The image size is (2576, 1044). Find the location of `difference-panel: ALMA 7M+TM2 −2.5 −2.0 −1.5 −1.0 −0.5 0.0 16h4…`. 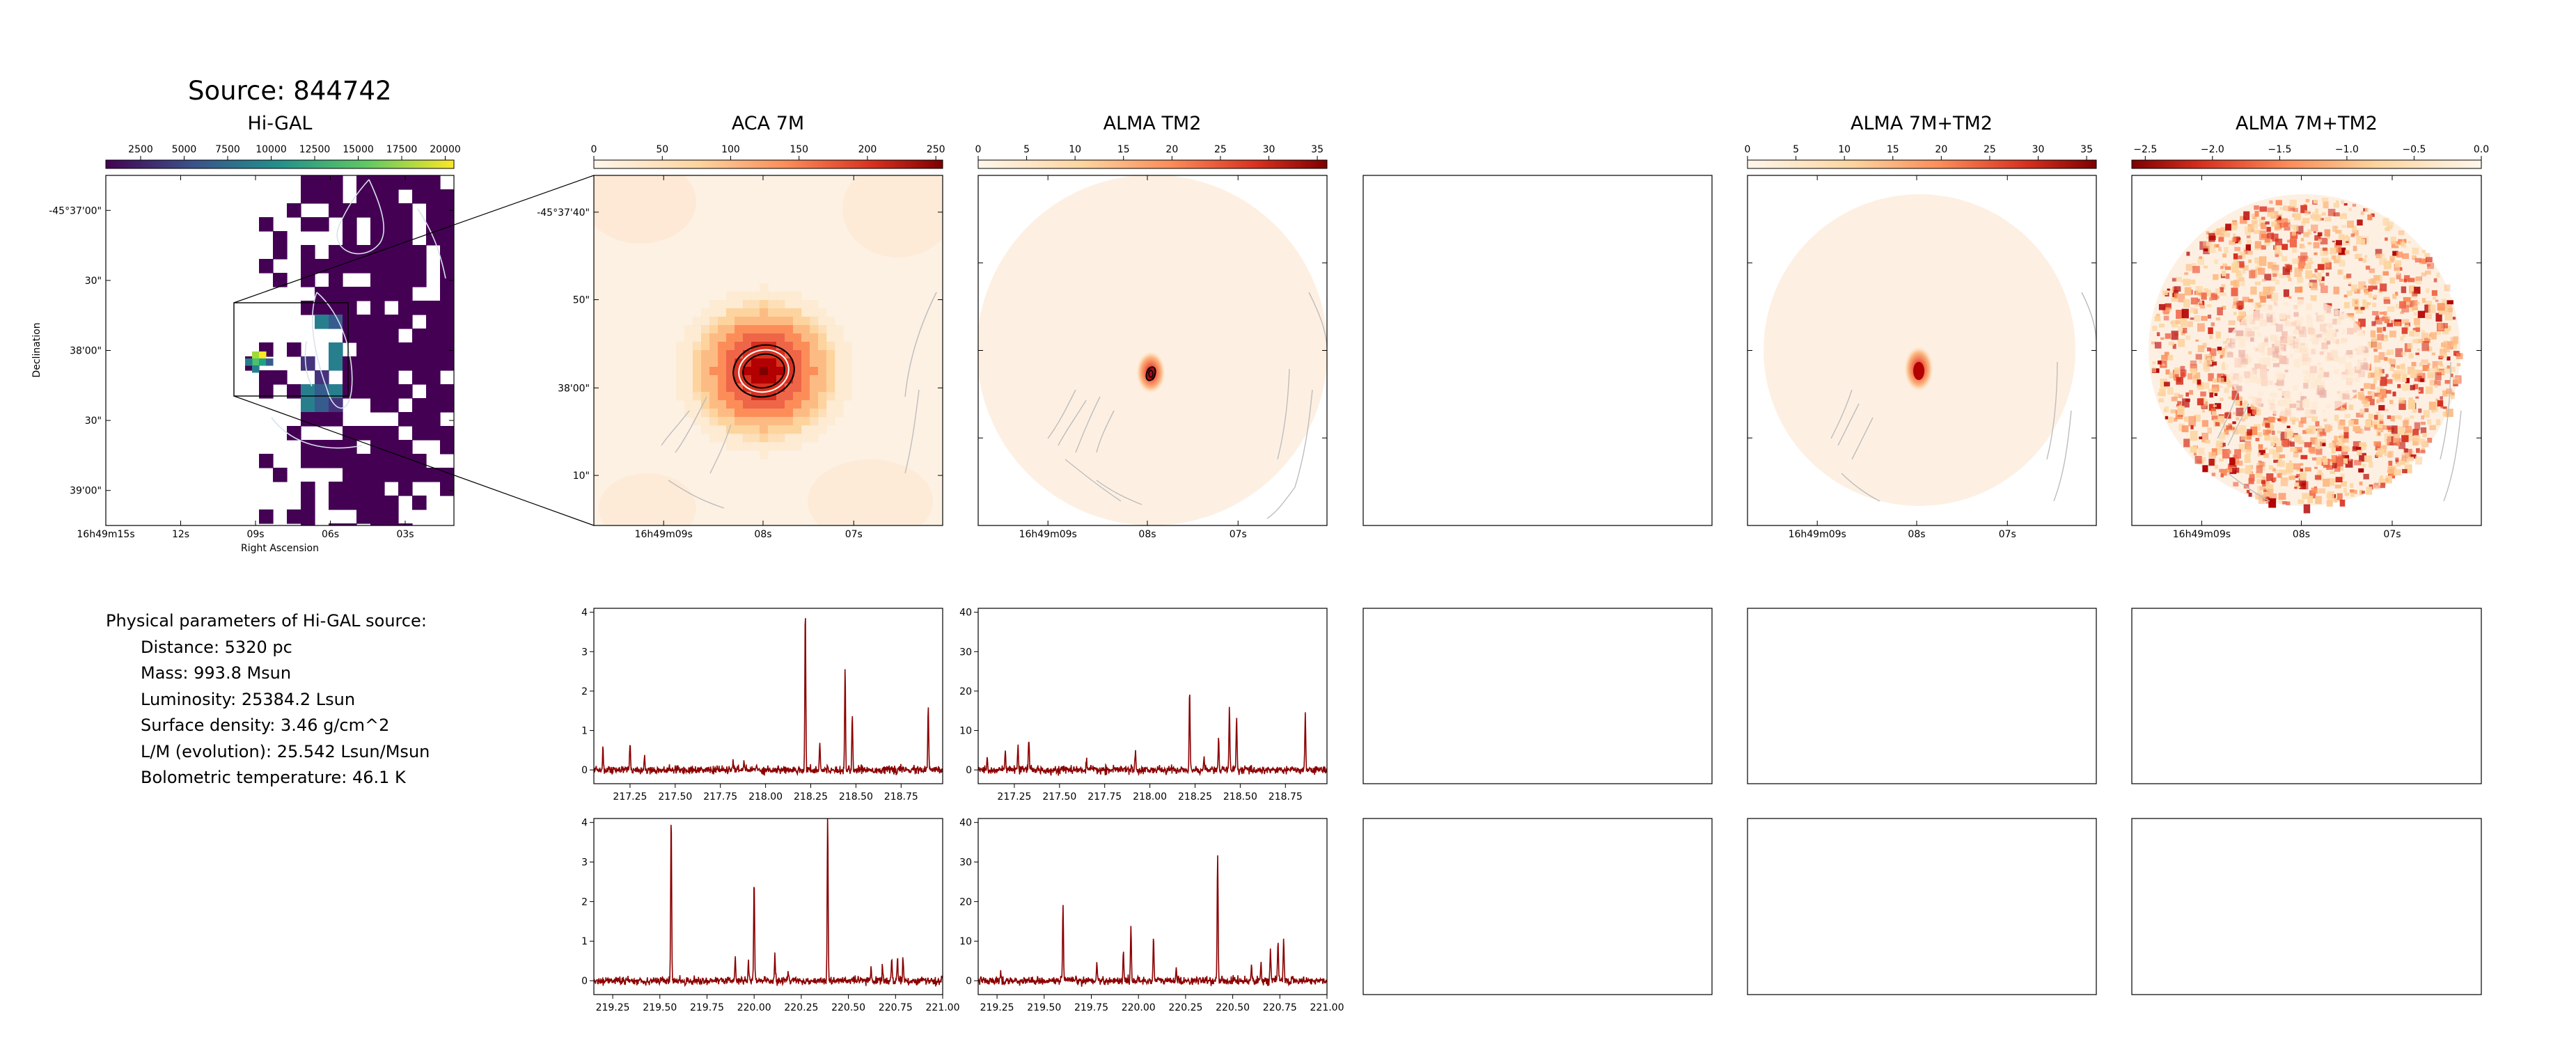

difference-panel: ALMA 7M+TM2 −2.5 −2.0 −1.5 −1.0 −0.5 0.0 16h4… is located at coordinates (2310, 326).